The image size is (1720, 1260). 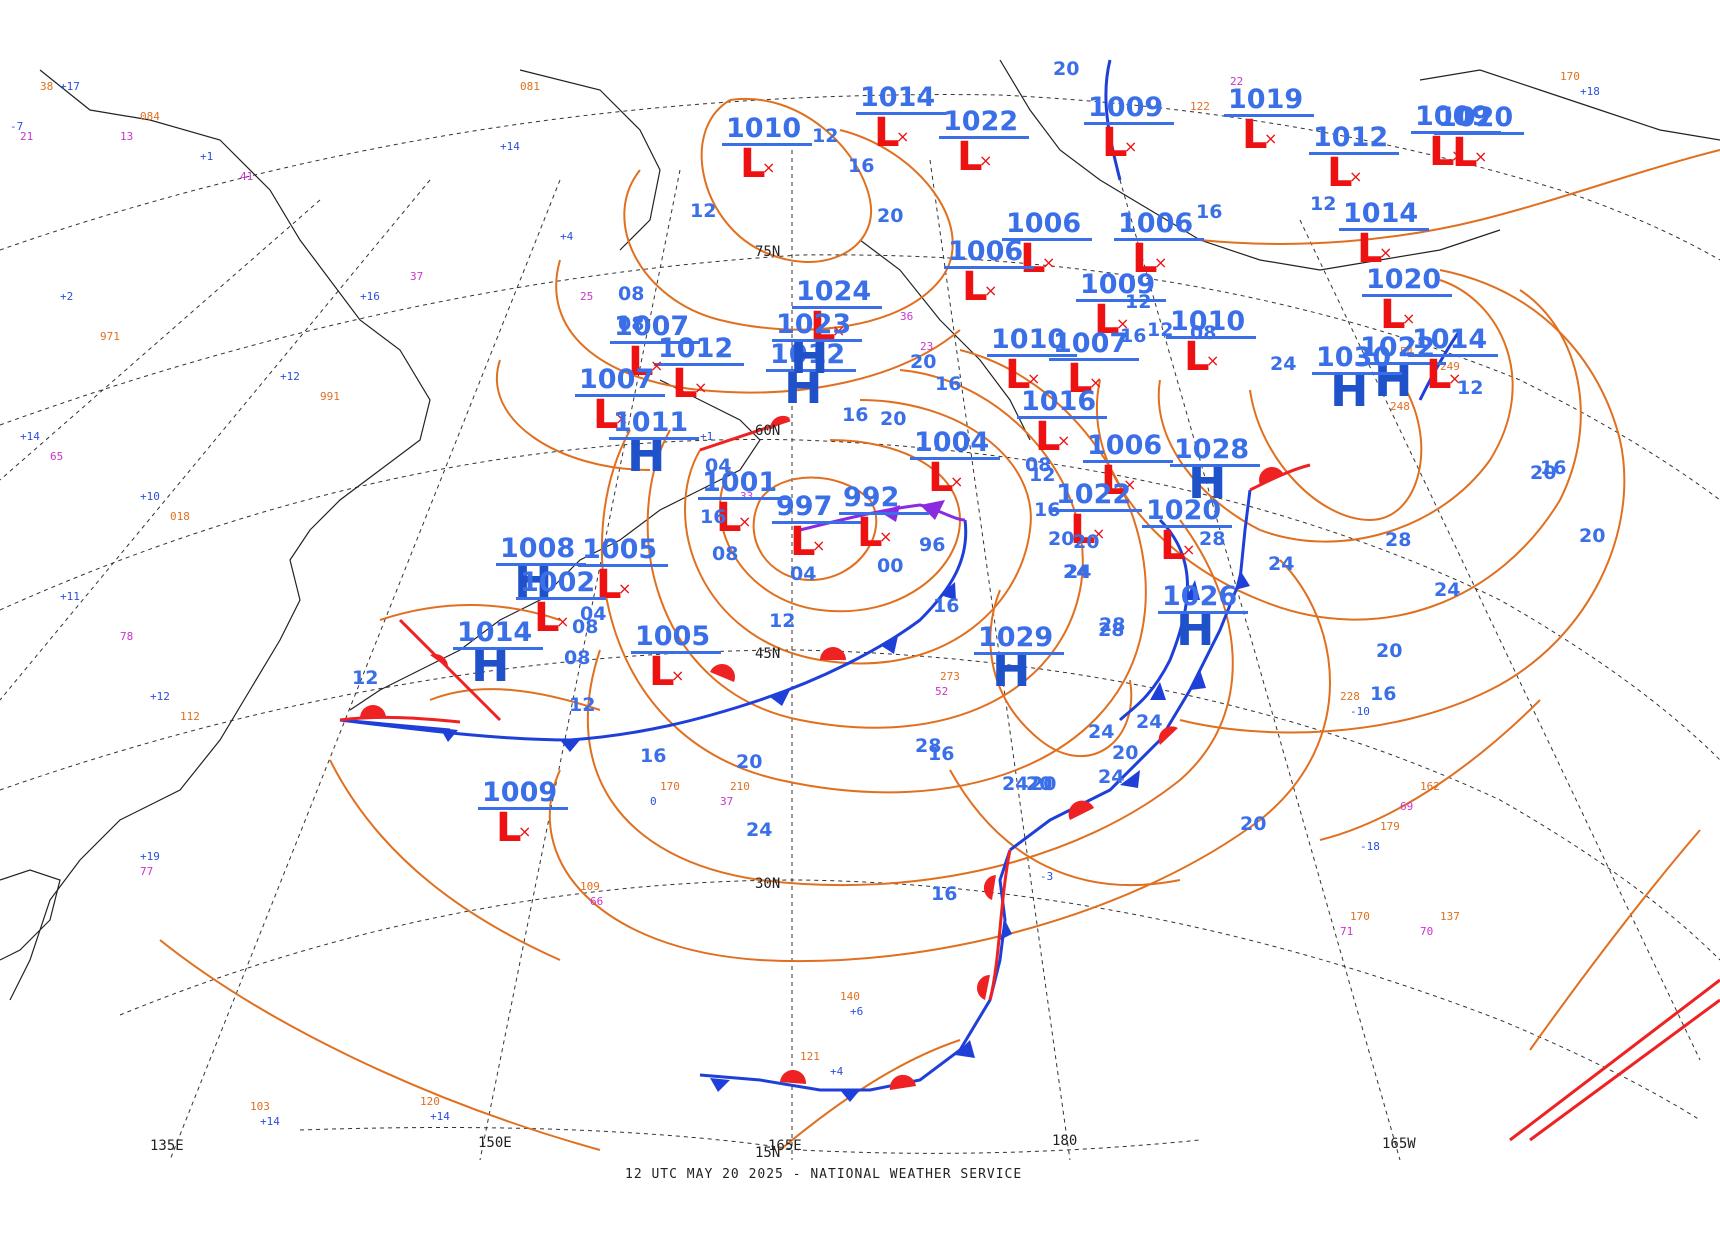 I want to click on svg-text: +18, so click(x=1590, y=91).